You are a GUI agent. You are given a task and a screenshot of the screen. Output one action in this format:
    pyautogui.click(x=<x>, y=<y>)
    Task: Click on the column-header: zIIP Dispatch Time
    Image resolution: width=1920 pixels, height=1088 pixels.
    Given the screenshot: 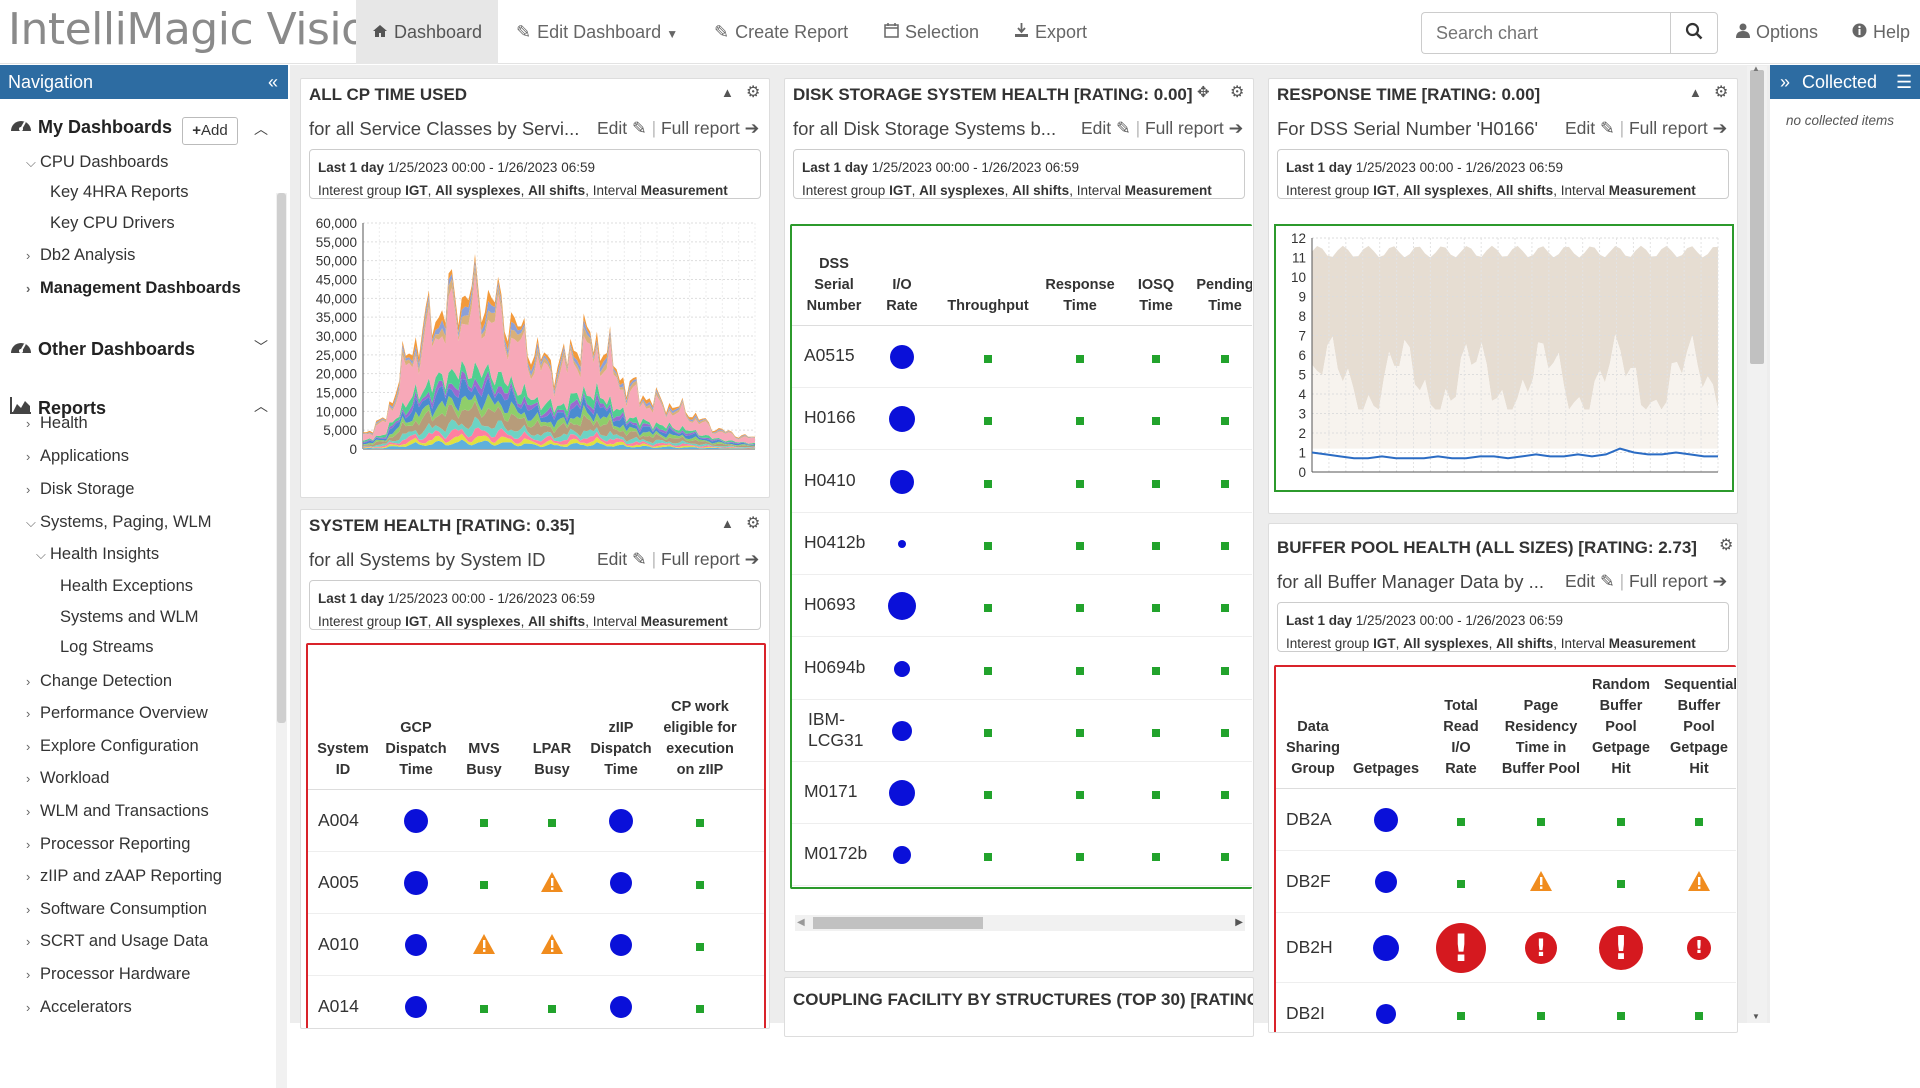 What is the action you would take?
    pyautogui.click(x=621, y=749)
    